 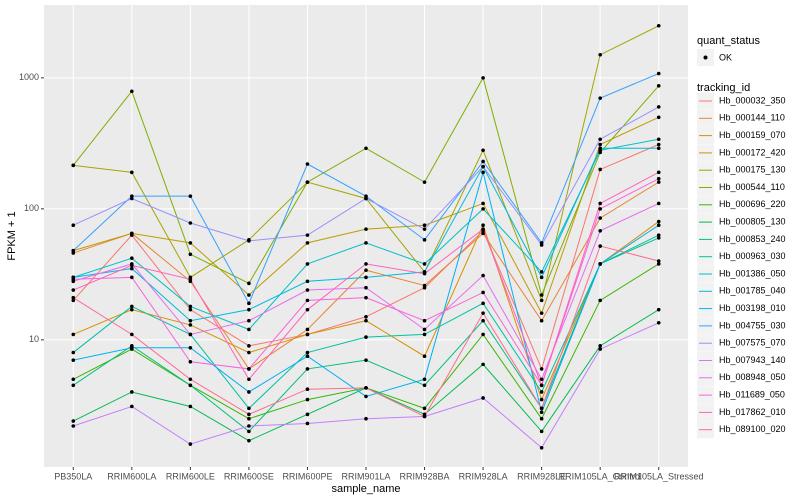 What do you see at coordinates (752, 343) in the screenshot?
I see `legend-label: Hb_007575_070` at bounding box center [752, 343].